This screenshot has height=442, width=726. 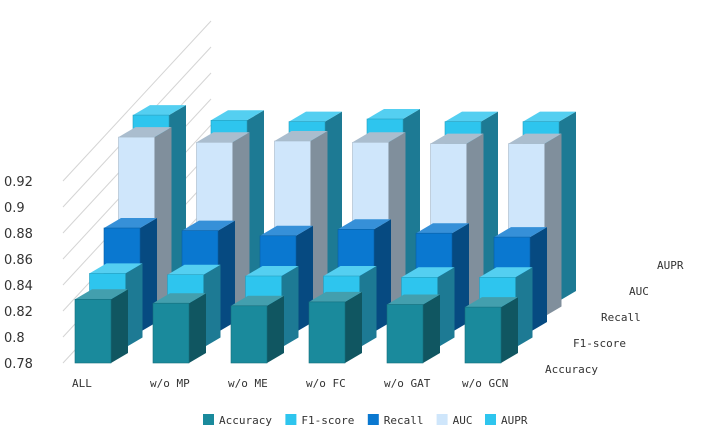 I want to click on legend-item-accuracy: Accuracy, so click(x=237, y=420).